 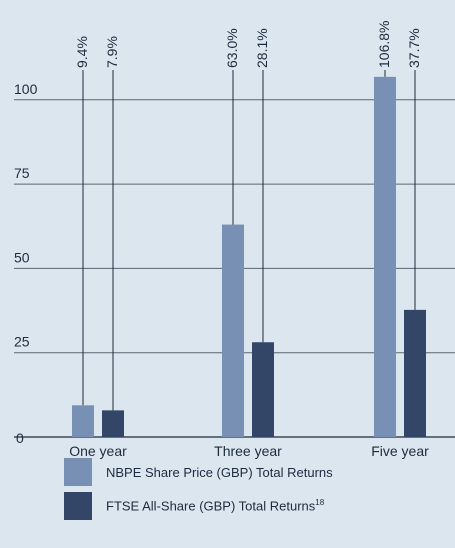 What do you see at coordinates (219, 472) in the screenshot?
I see `legend-label-nbpe: NBPE Share Price (GBP) Total Returns` at bounding box center [219, 472].